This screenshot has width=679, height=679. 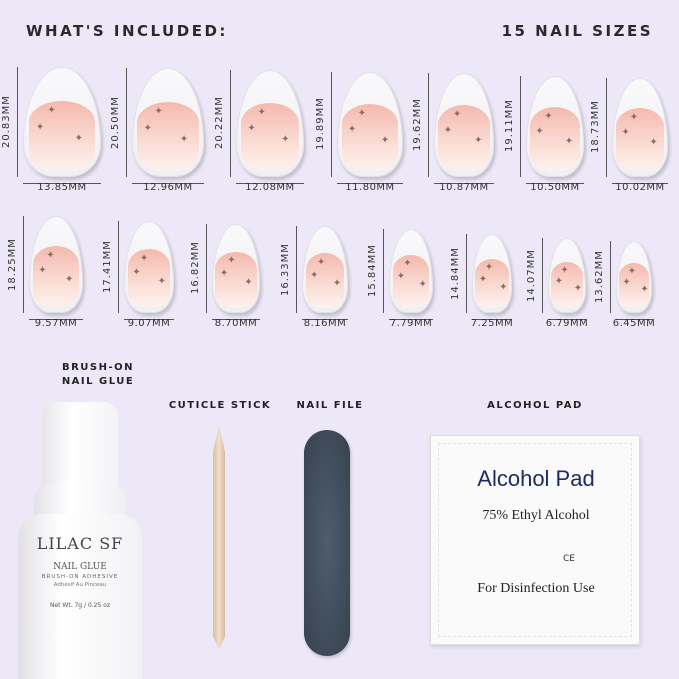 What do you see at coordinates (509, 126) in the screenshot?
I see `nail-height-label: 19.11MM` at bounding box center [509, 126].